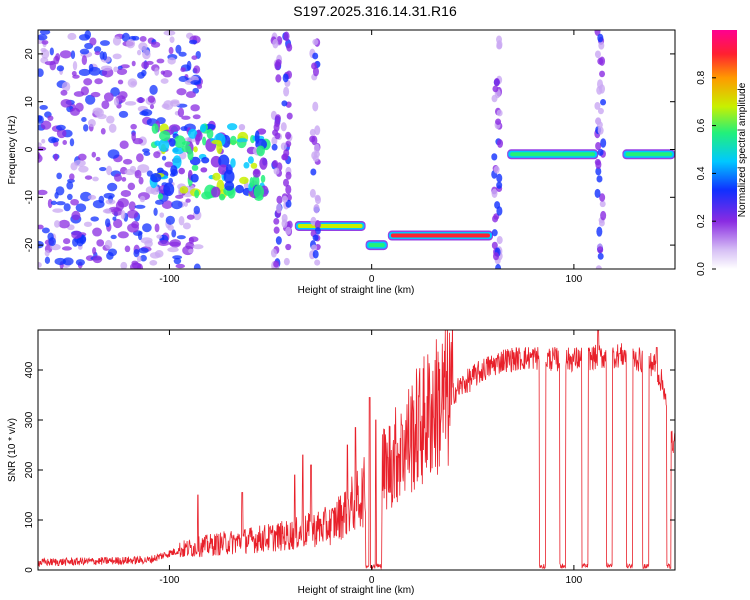 The image size is (750, 600). What do you see at coordinates (29, 570) in the screenshot?
I see `snr-y-tick-label: 0` at bounding box center [29, 570].